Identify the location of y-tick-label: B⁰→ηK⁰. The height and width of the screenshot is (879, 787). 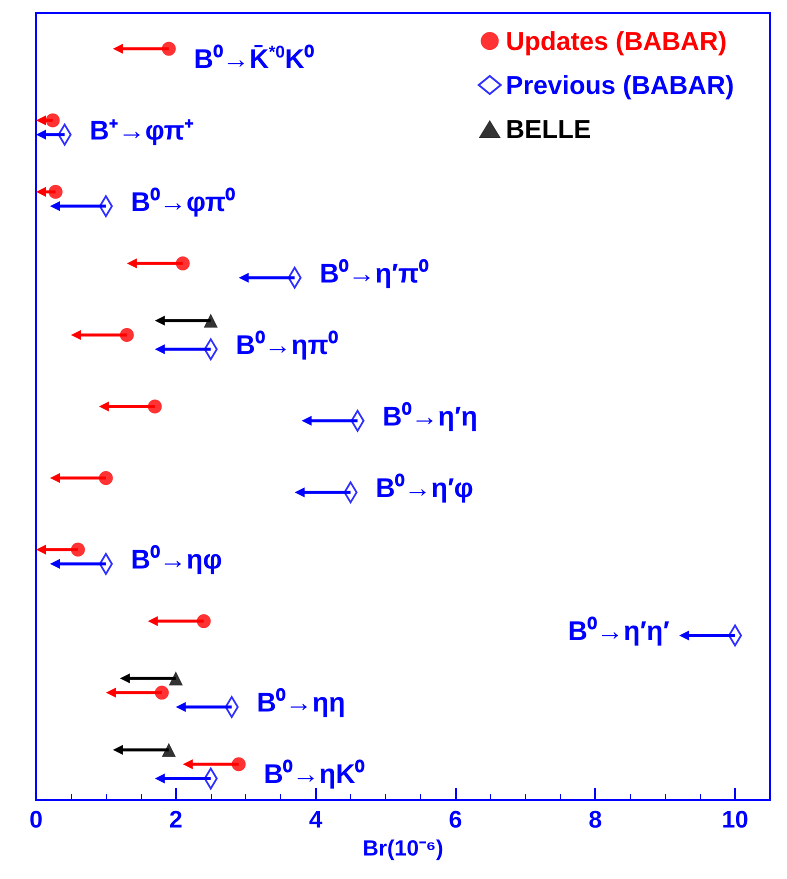
(315, 774).